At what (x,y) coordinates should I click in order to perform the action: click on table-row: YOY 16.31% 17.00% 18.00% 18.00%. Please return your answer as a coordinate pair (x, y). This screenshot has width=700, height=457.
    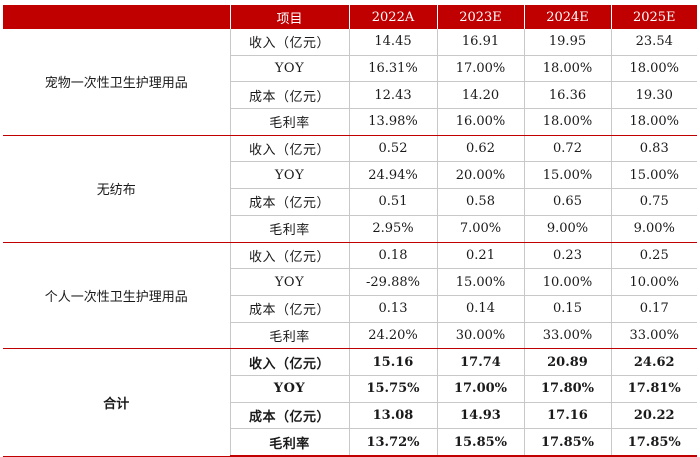
    Looking at the image, I should click on (350, 69).